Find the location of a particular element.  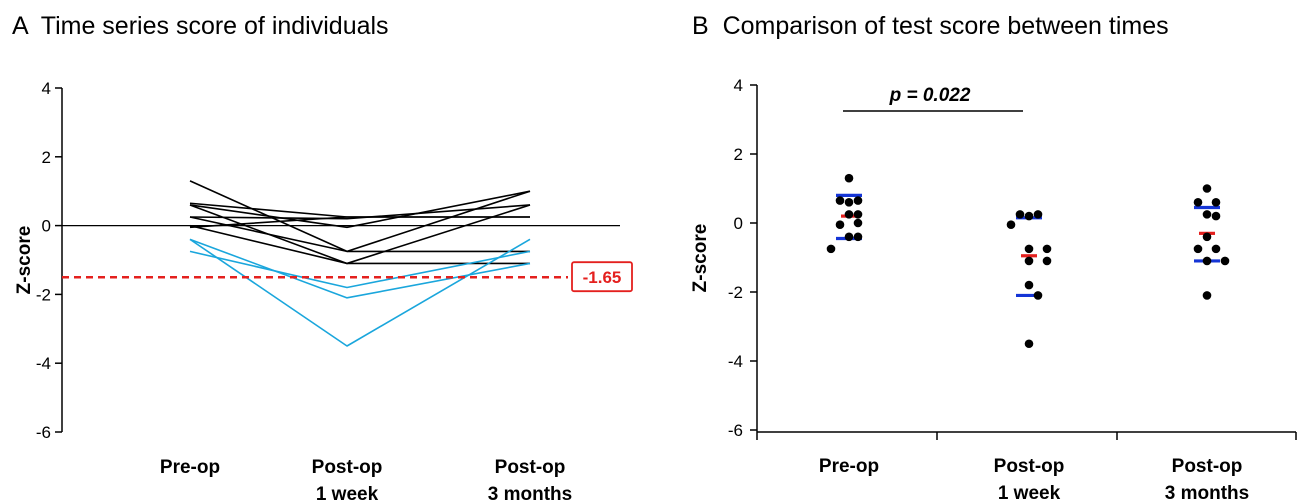

panel-a-category-label: 1 week is located at coordinates (347, 492).